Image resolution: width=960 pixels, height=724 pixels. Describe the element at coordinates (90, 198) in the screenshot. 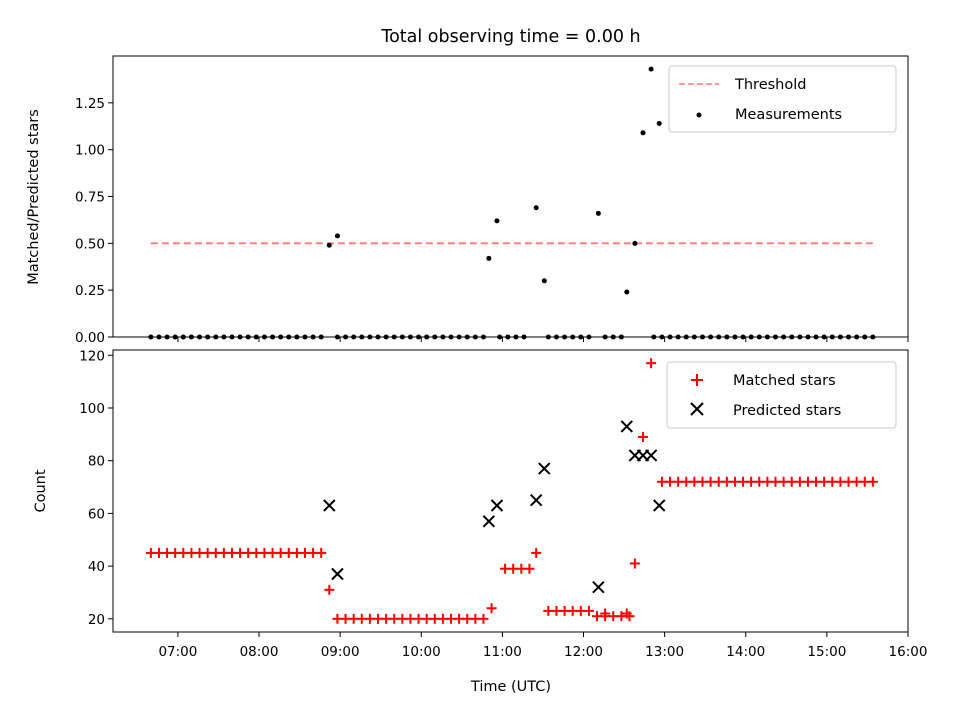

I see `top-y-tick-label: 0.75` at that location.